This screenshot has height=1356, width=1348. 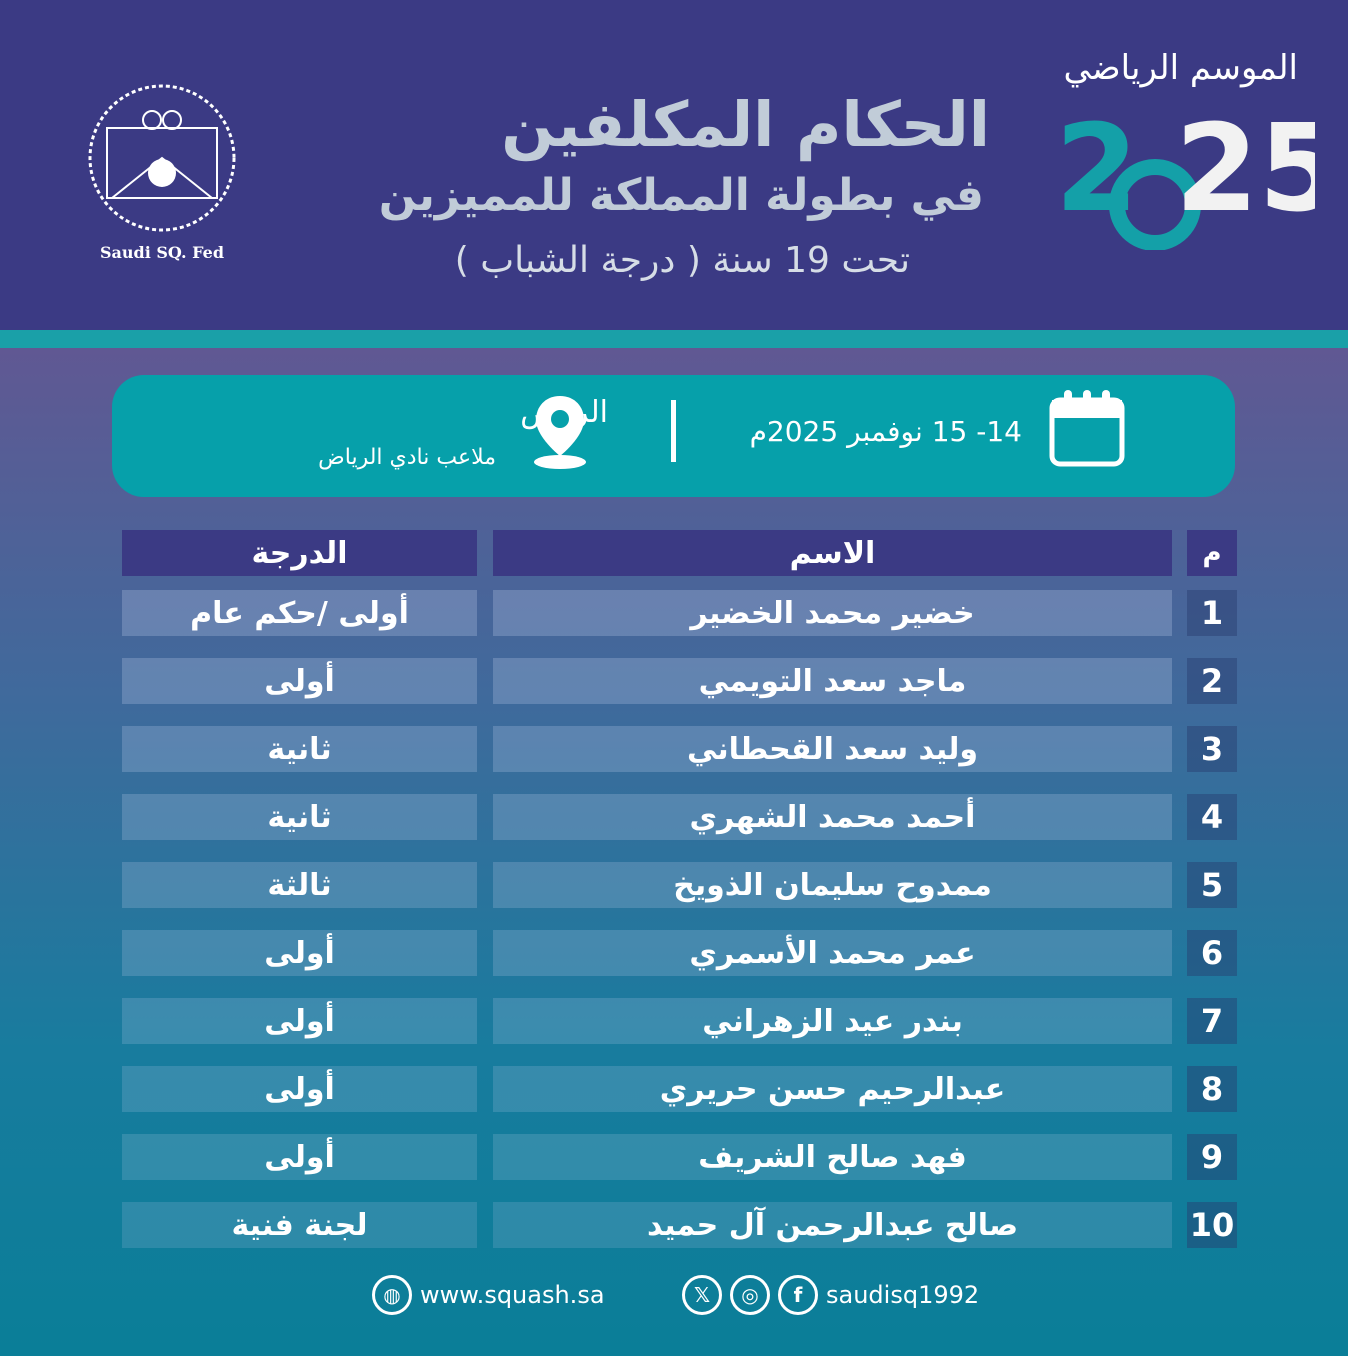 What do you see at coordinates (745, 124) in the screenshot?
I see `title-main: الحكام المكلفين` at bounding box center [745, 124].